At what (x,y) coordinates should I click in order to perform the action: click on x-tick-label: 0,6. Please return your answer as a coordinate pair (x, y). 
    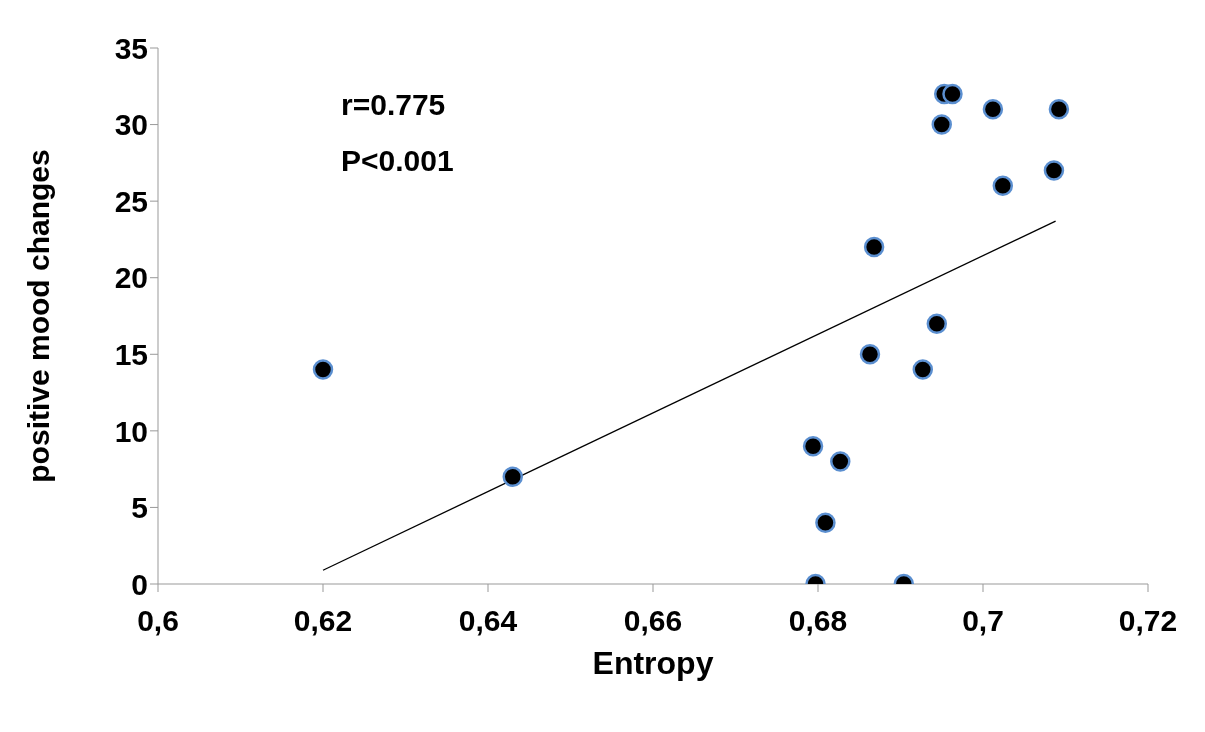
    Looking at the image, I should click on (158, 621).